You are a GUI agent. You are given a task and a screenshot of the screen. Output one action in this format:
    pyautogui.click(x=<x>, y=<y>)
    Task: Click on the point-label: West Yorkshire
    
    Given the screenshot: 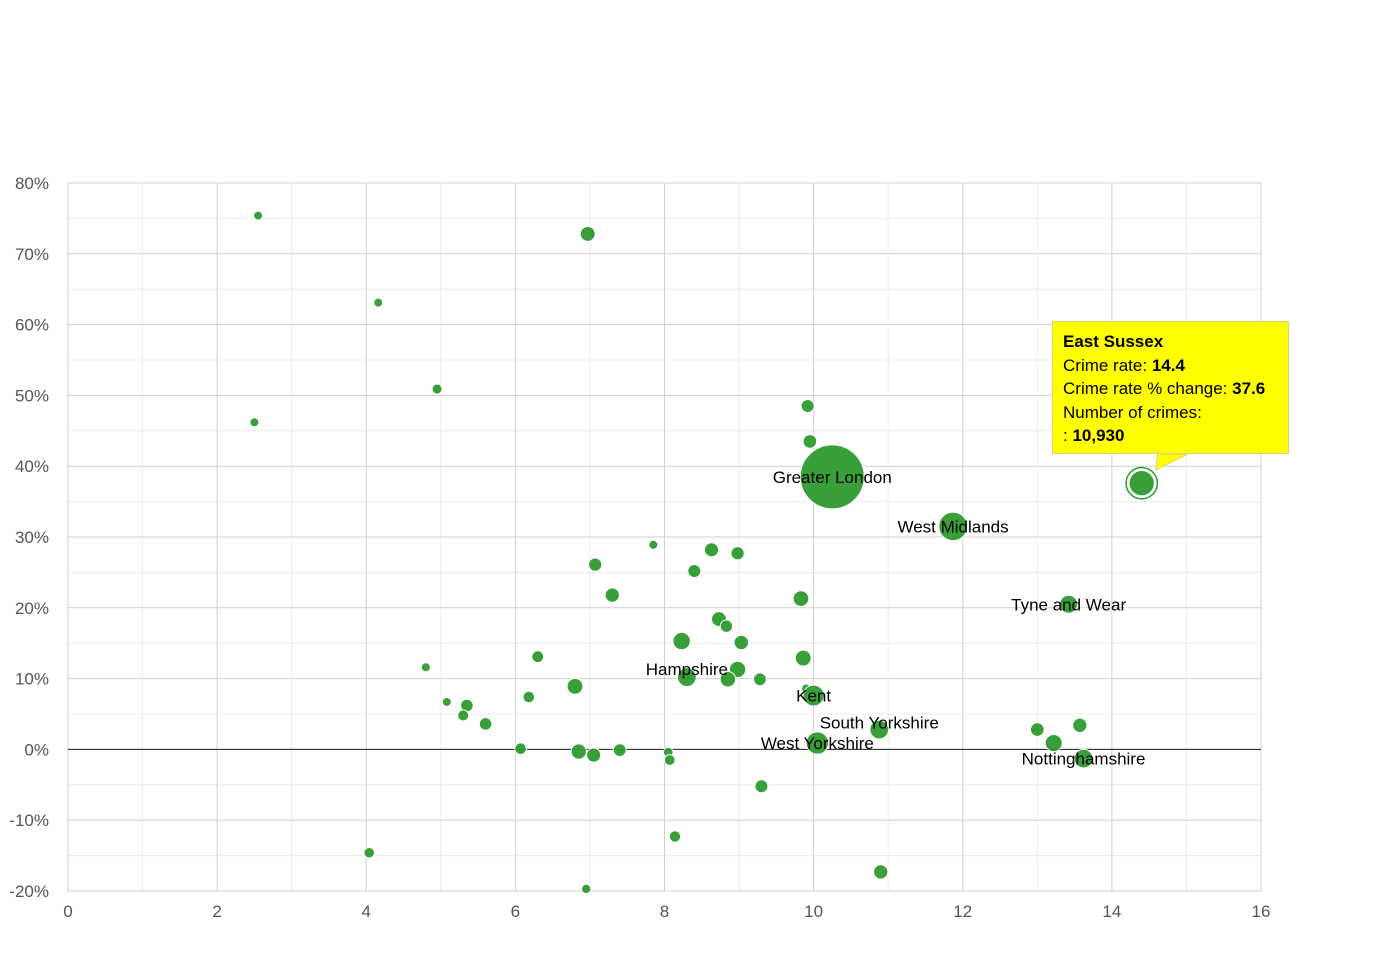 What is the action you would take?
    pyautogui.click(x=817, y=743)
    